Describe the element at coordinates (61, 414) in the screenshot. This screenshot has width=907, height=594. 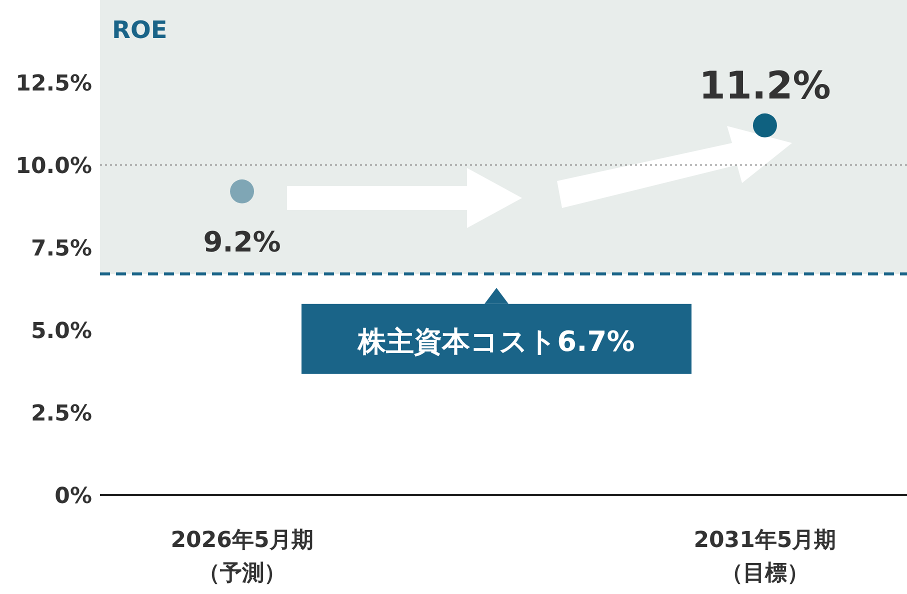
I see `y-tick-label: 2.5%` at that location.